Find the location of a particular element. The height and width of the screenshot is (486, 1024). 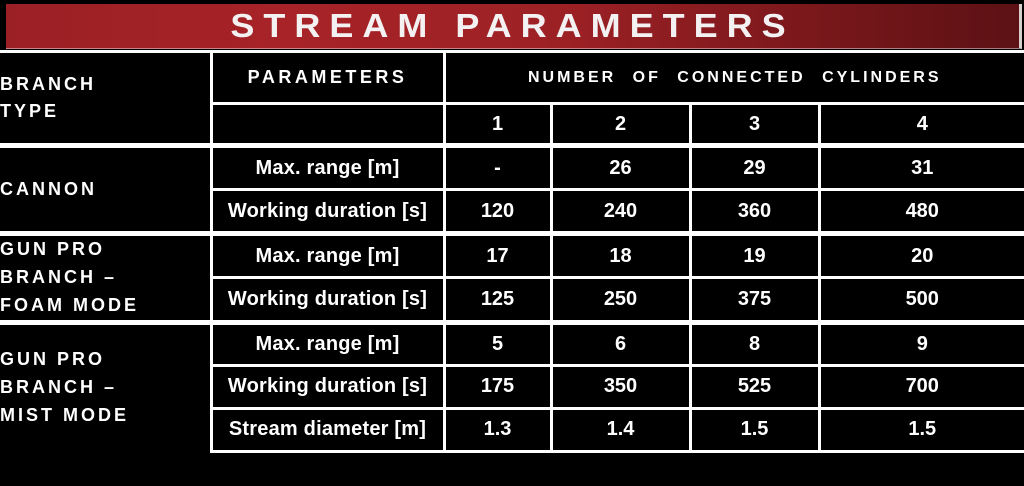

branch-type-line-1: BRANCH is located at coordinates (48, 84).